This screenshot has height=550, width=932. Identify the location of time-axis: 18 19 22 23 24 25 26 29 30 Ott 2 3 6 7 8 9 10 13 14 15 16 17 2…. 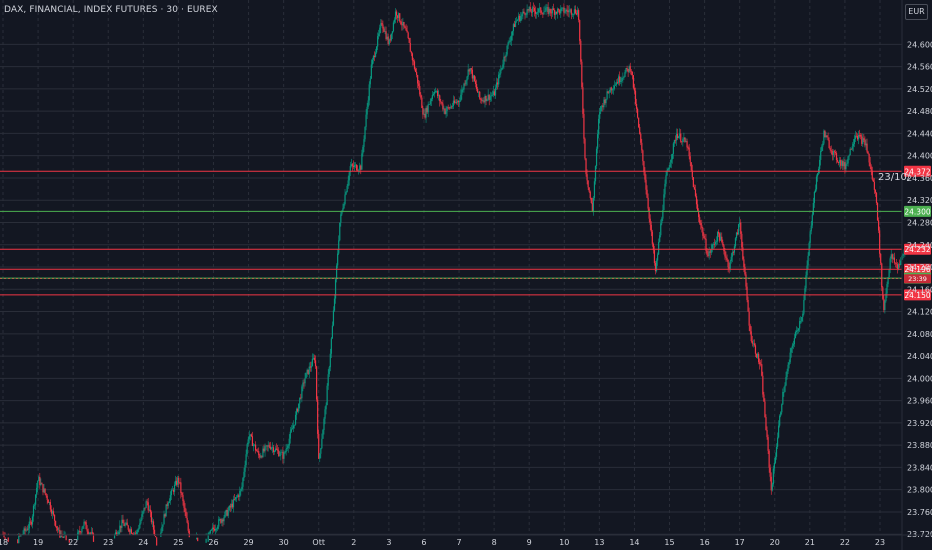
(442, 542).